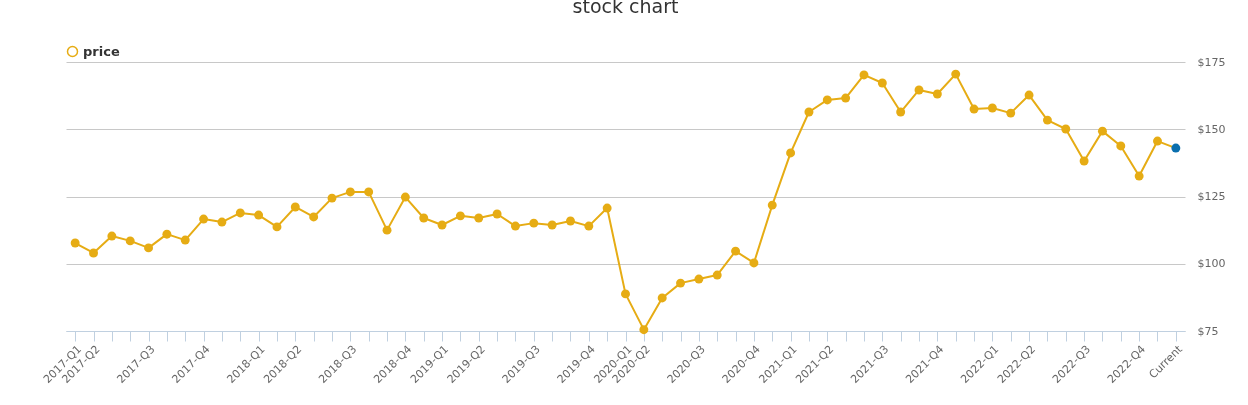 The width and height of the screenshot is (1248, 405). Describe the element at coordinates (1211, 129) in the screenshot. I see `y-tick-label: $150` at that location.